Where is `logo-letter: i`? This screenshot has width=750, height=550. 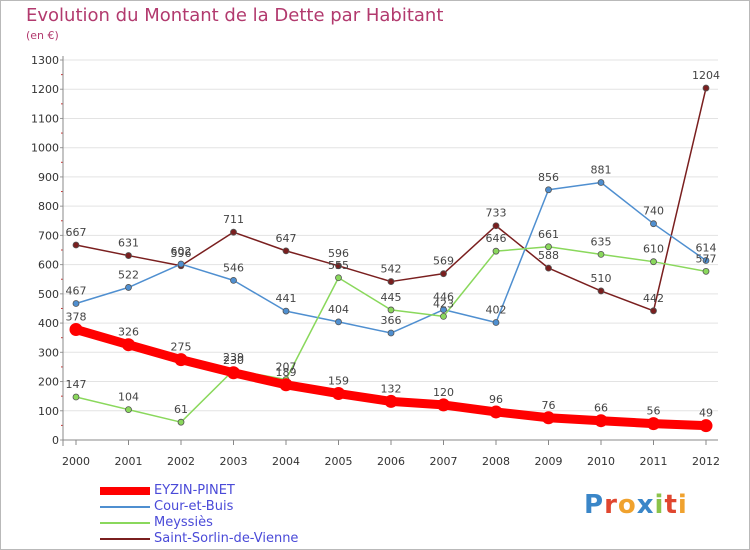 logo-letter: i is located at coordinates (659, 505).